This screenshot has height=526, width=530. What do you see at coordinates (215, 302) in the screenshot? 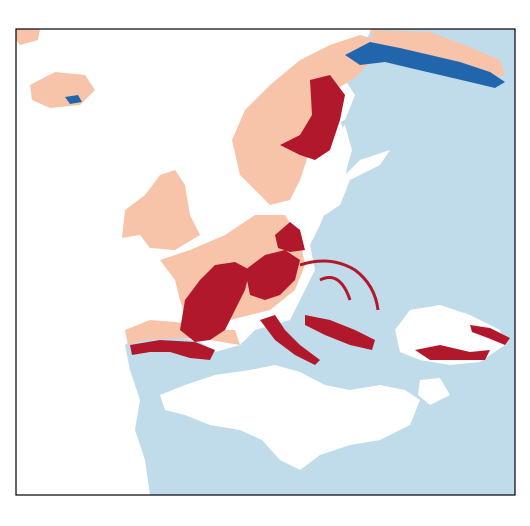
I see `region-red-france` at bounding box center [215, 302].